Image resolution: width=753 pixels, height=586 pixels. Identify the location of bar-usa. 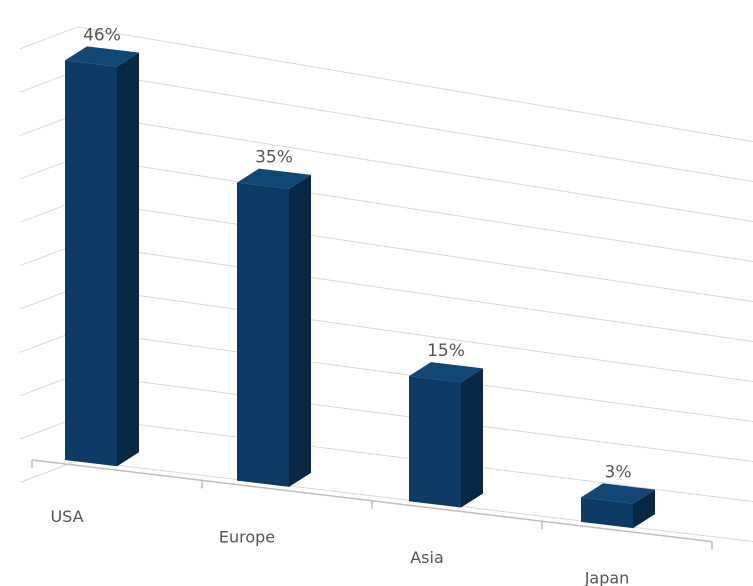
(102, 256).